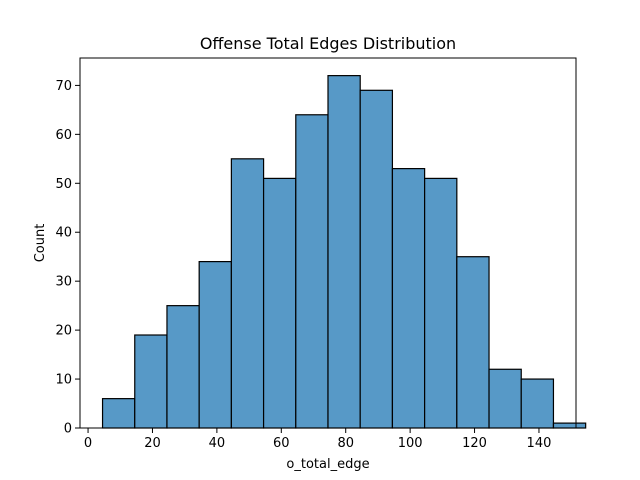 The height and width of the screenshot is (480, 640). I want to click on y-tick-label: 40, so click(63, 233).